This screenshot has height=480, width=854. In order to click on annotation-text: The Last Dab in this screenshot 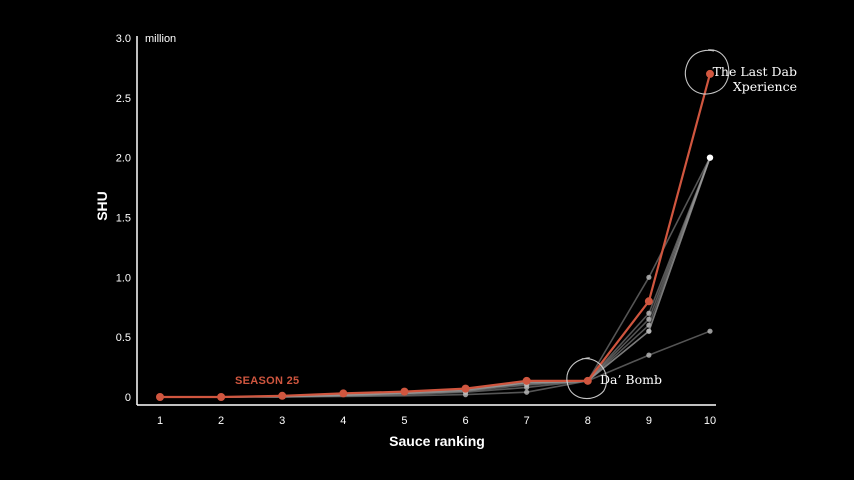, I will do `click(755, 71)`.